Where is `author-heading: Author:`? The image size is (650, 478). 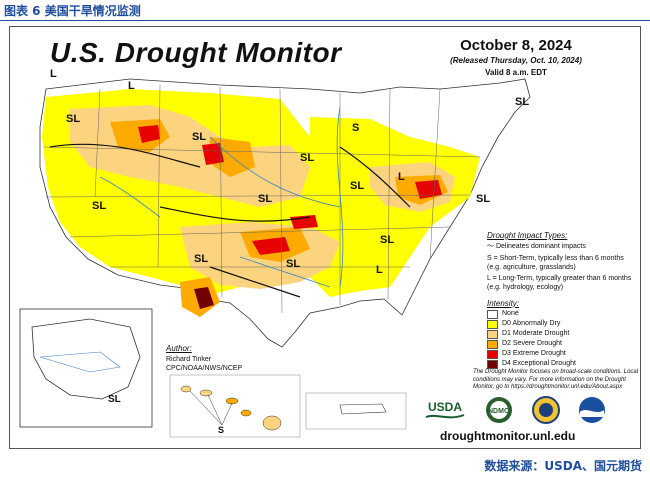 author-heading: Author: is located at coordinates (179, 348).